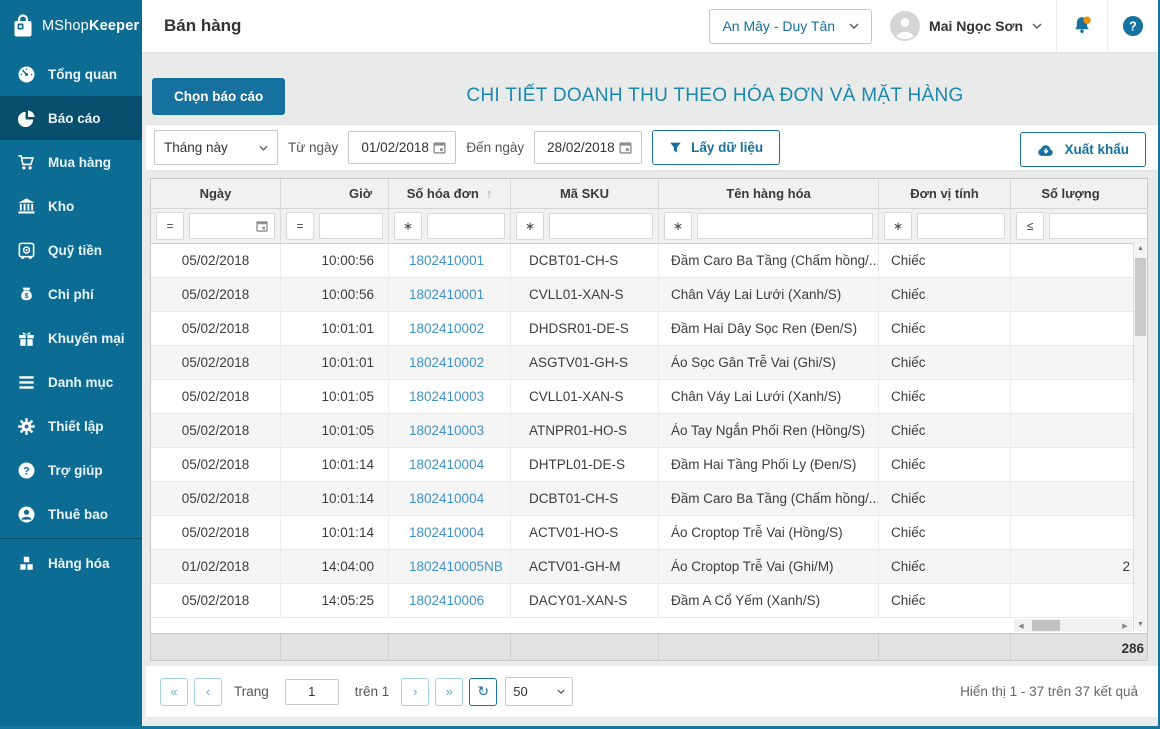 Image resolution: width=1160 pixels, height=729 pixels. Describe the element at coordinates (1030, 226) in the screenshot. I see `filter-operator-button: ≤` at that location.